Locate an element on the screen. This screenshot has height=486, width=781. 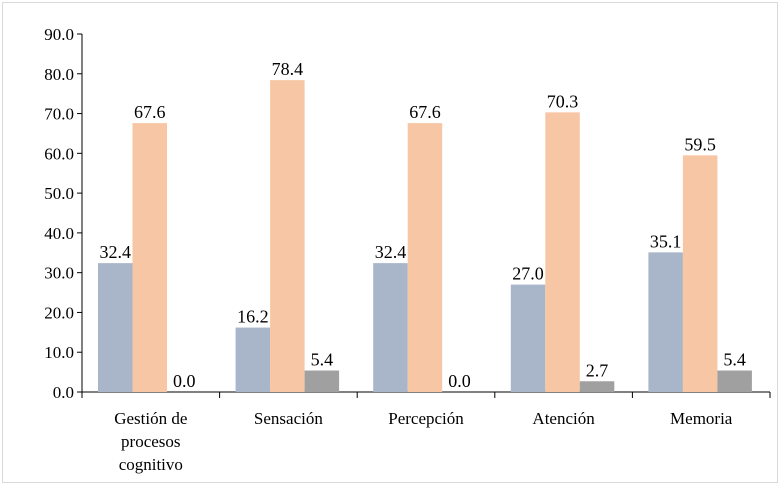
y-tick-label: 90.0 is located at coordinates (59, 34).